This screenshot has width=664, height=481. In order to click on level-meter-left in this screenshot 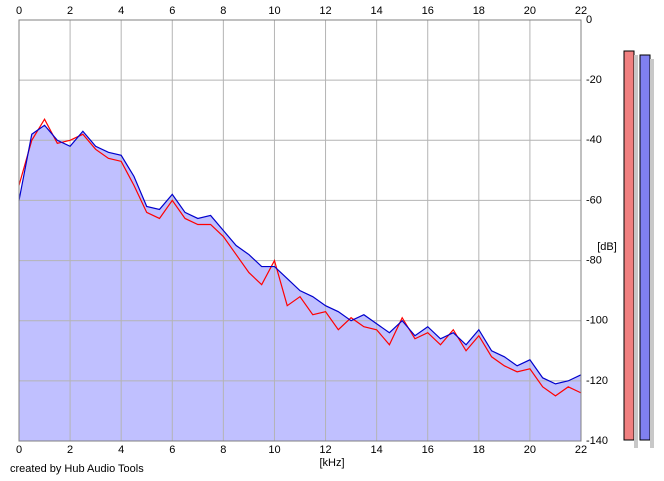, I will do `click(629, 245)`.